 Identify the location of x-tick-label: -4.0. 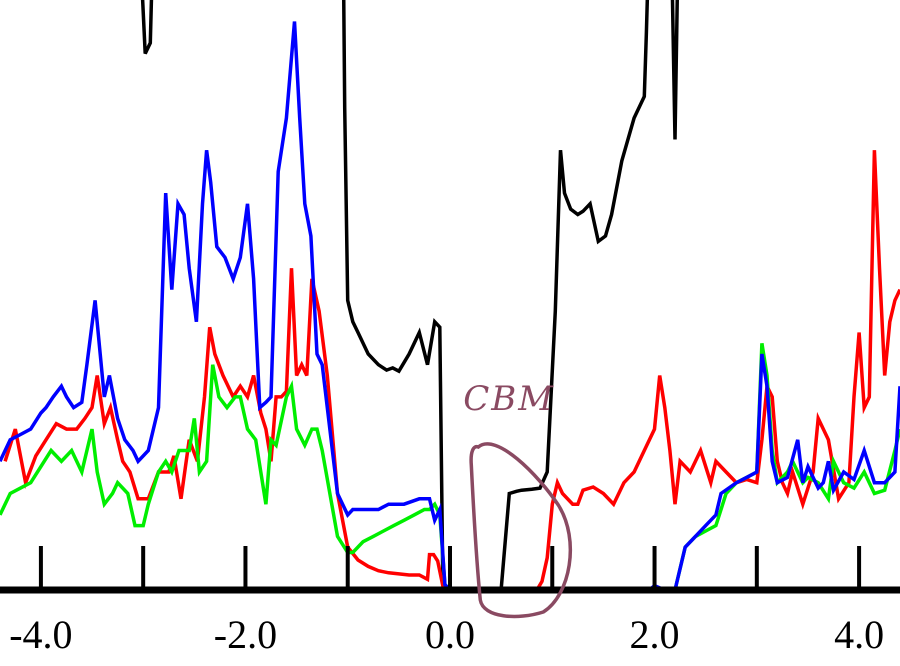
(40, 634).